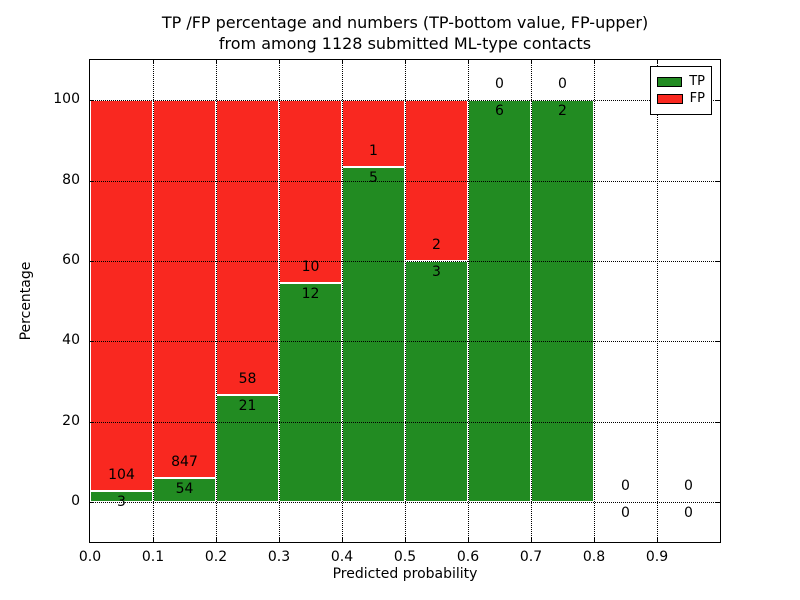 Image resolution: width=800 pixels, height=600 pixels. What do you see at coordinates (75, 500) in the screenshot?
I see `y-tick-label: 0` at bounding box center [75, 500].